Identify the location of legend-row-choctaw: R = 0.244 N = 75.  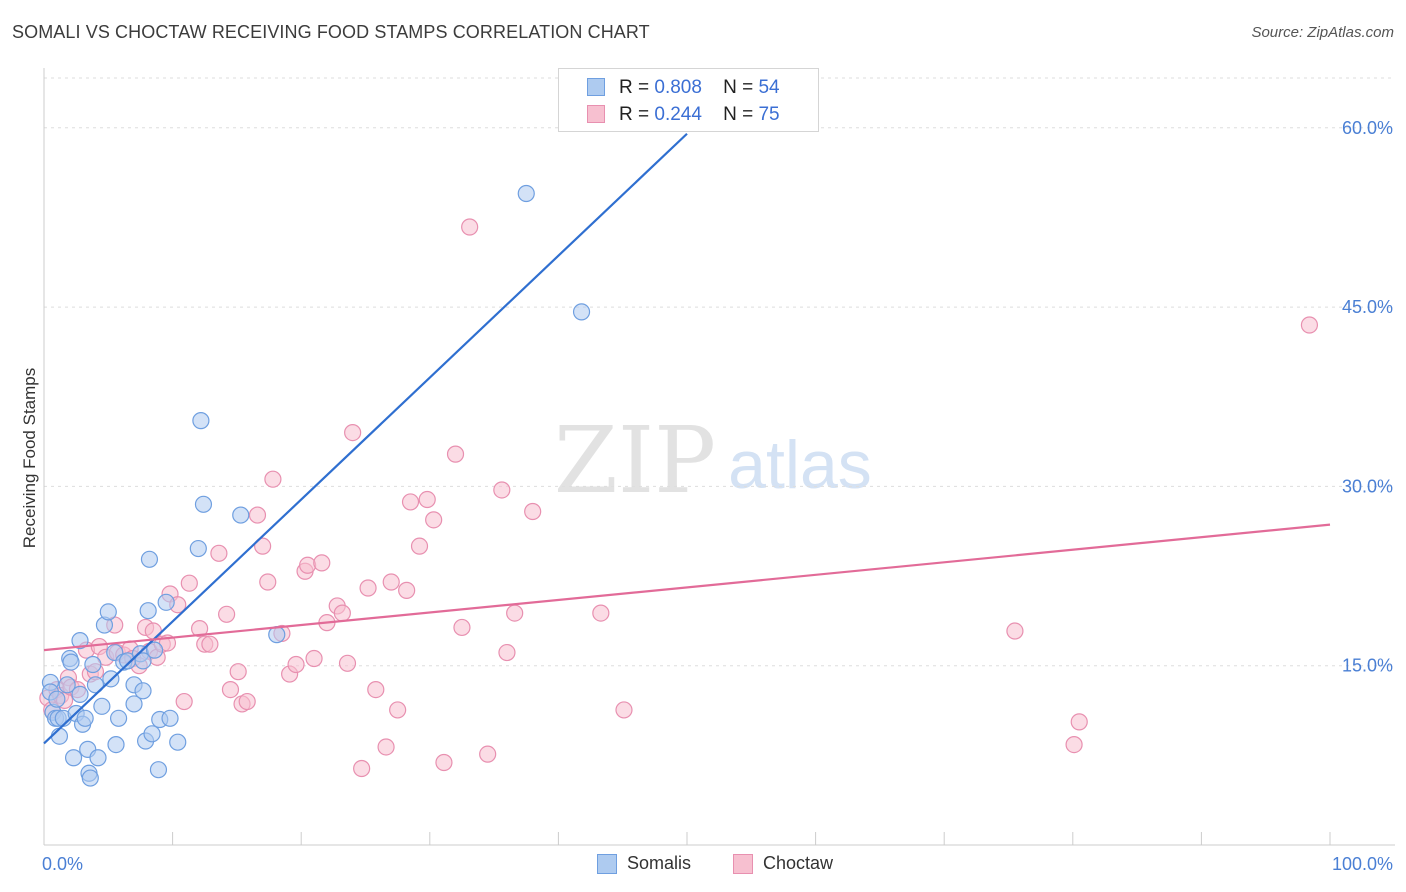
(688, 115).